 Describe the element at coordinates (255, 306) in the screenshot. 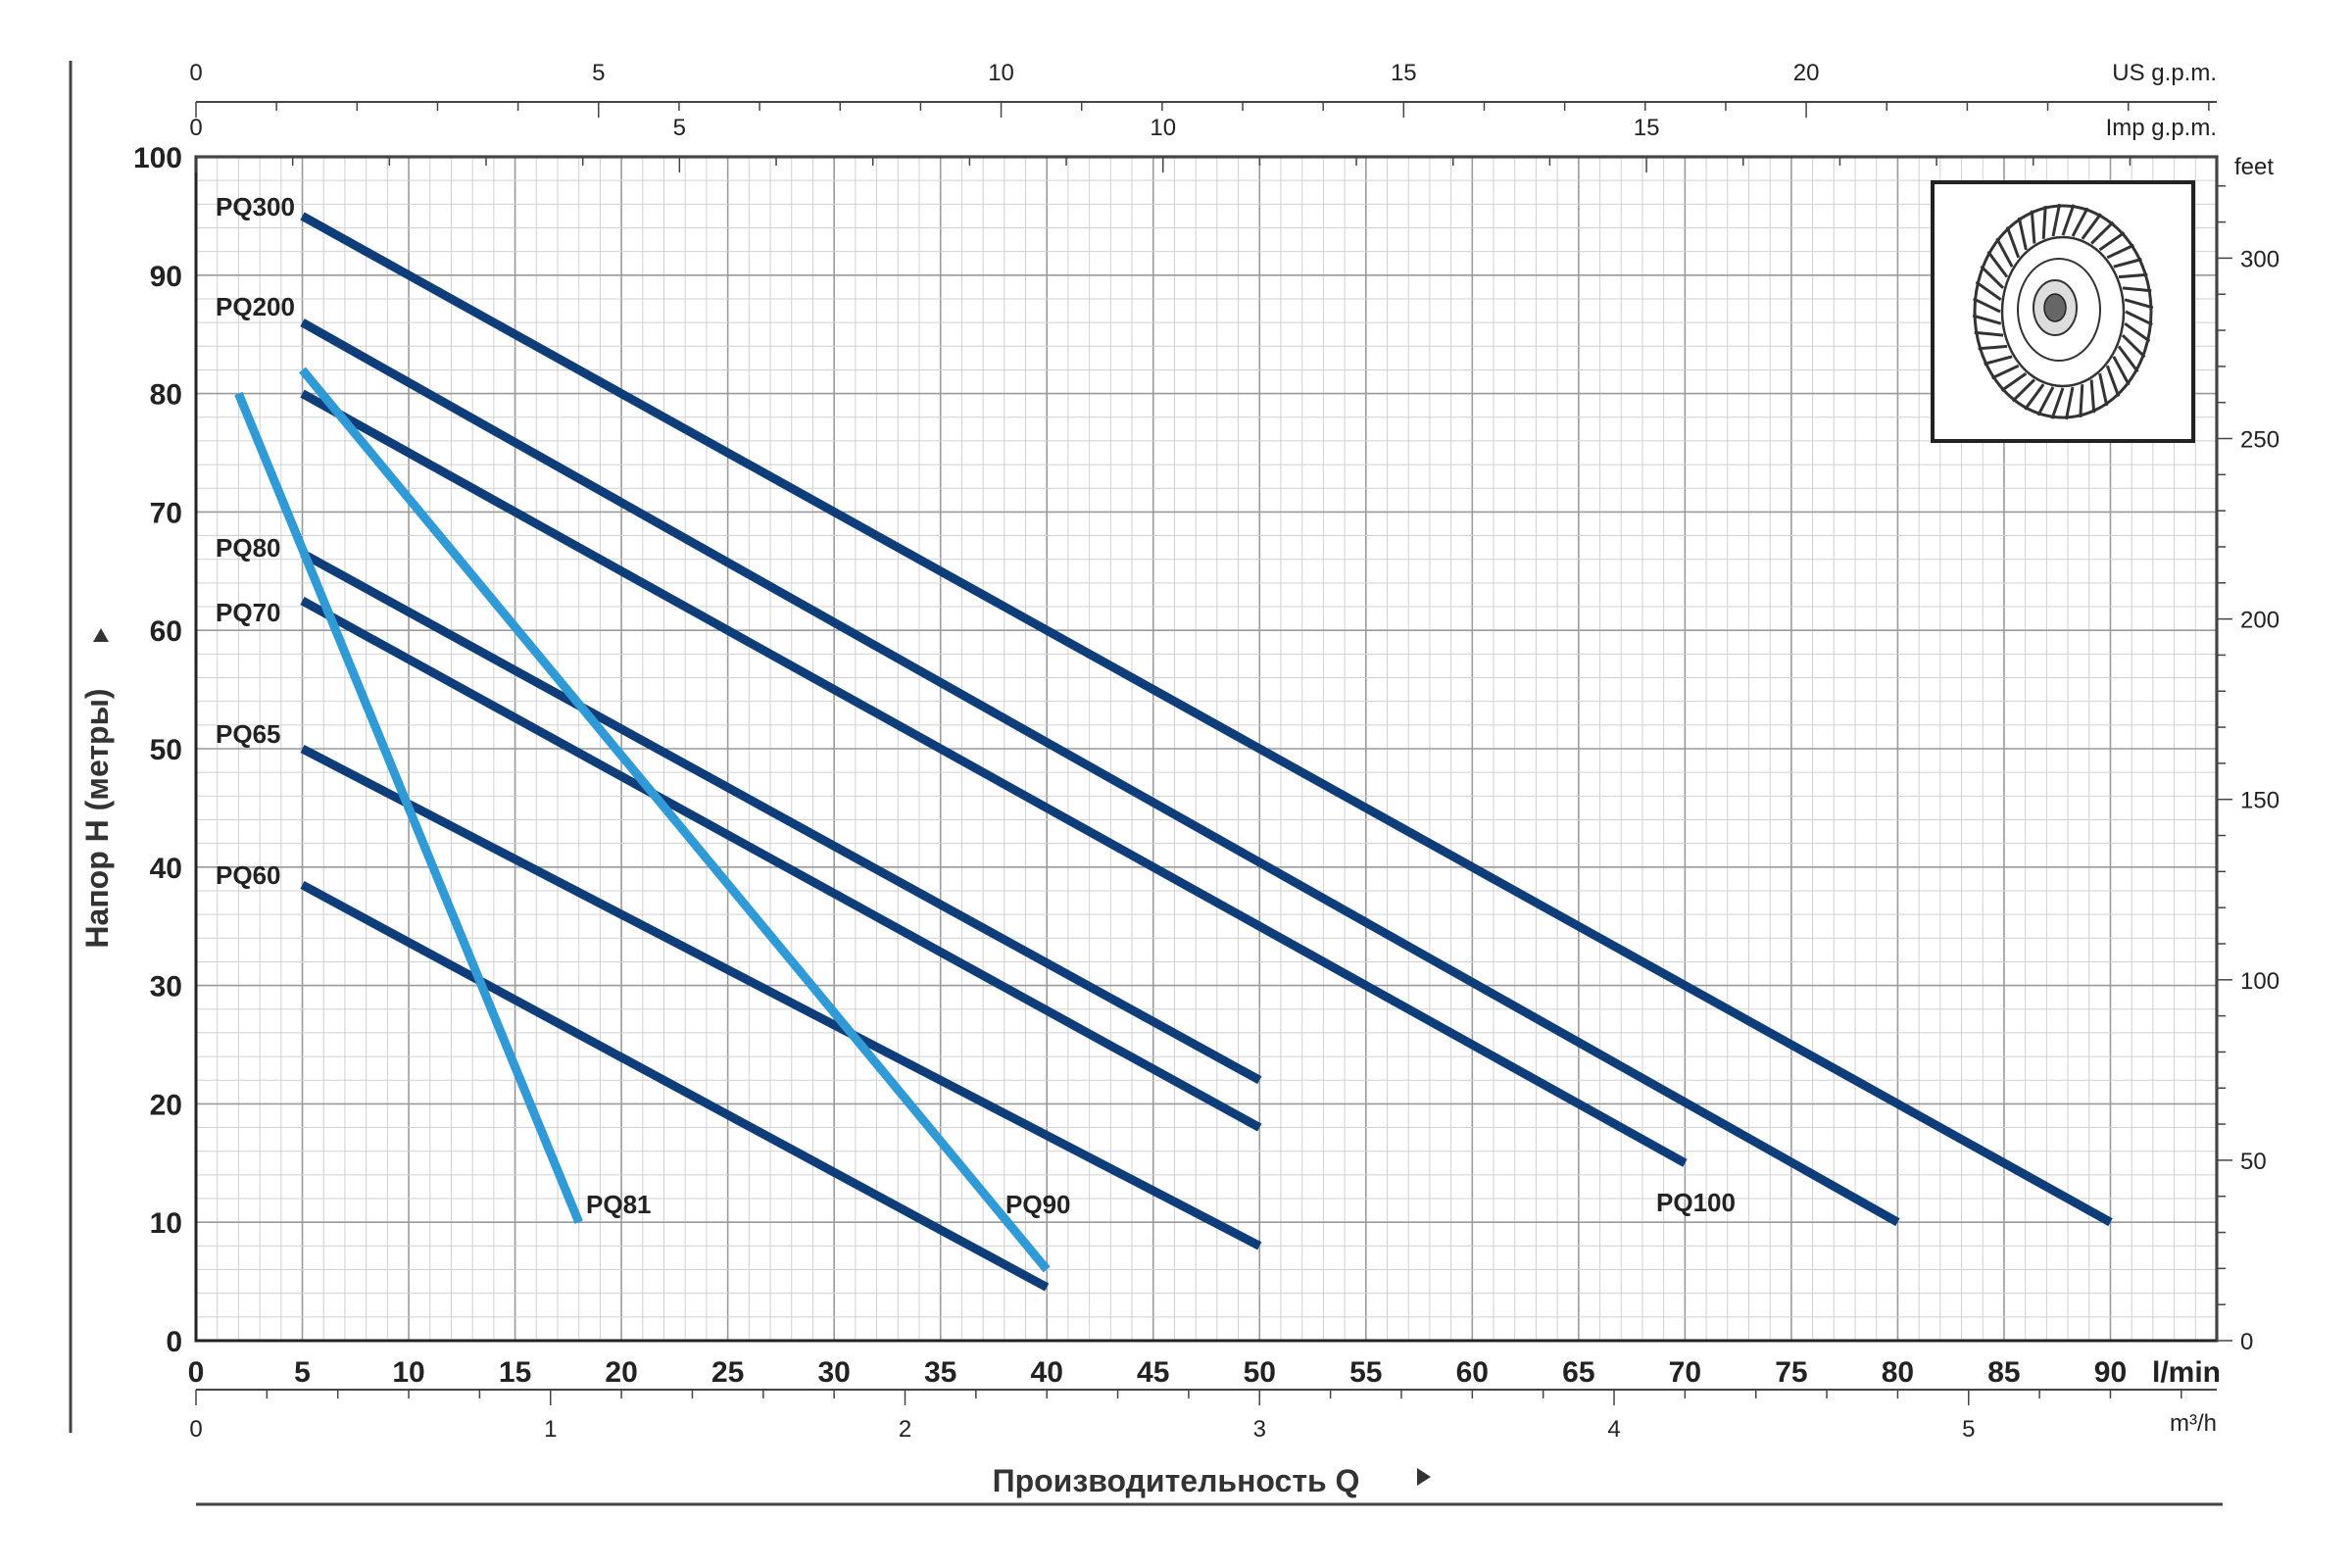

I see `series-label-pq200: PQ200` at that location.